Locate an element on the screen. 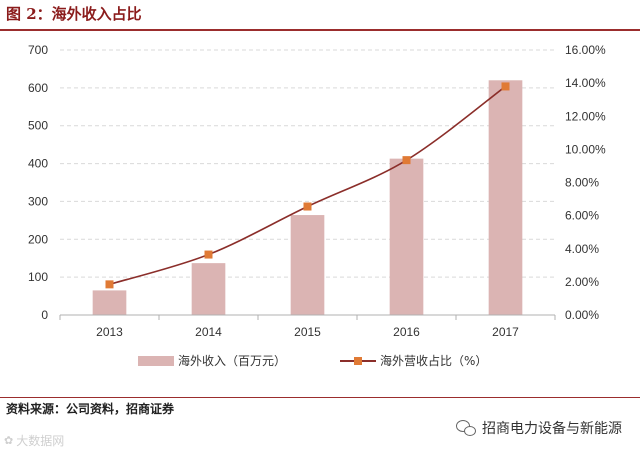 The width and height of the screenshot is (640, 456). y2-tick-label: 2.00% is located at coordinates (582, 282).